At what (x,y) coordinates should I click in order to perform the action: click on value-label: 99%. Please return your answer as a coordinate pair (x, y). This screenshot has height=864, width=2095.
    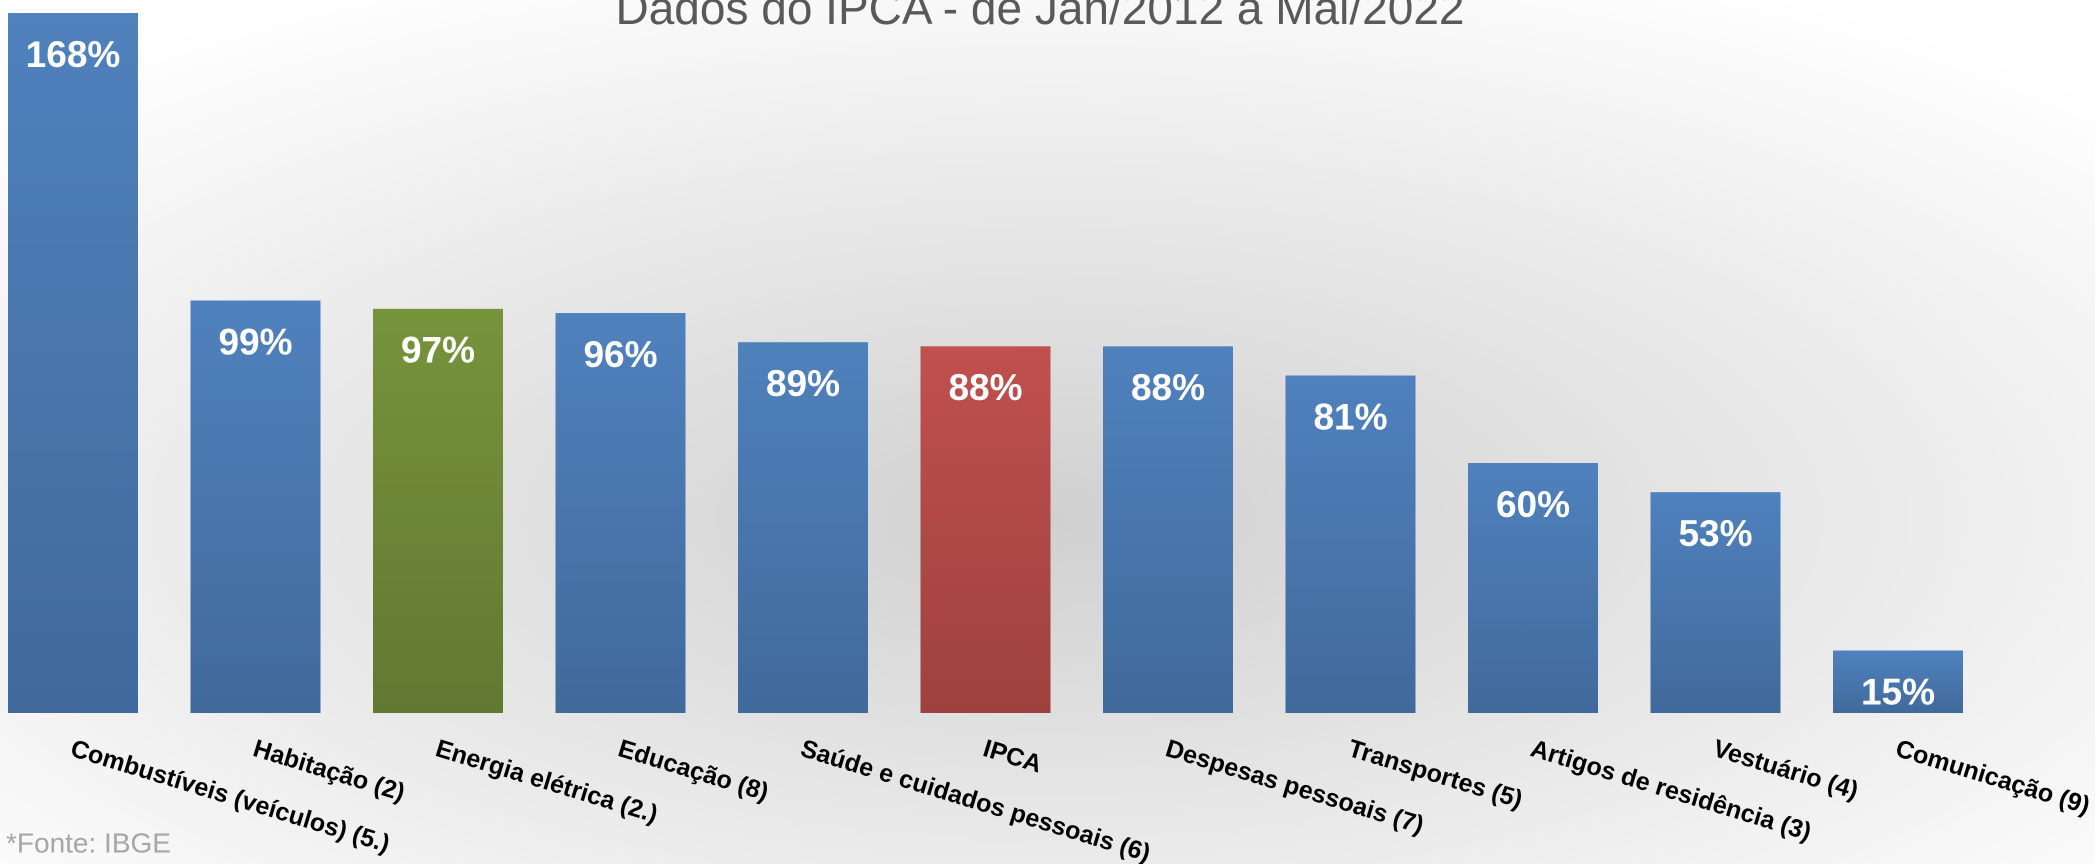
    Looking at the image, I should click on (255, 341).